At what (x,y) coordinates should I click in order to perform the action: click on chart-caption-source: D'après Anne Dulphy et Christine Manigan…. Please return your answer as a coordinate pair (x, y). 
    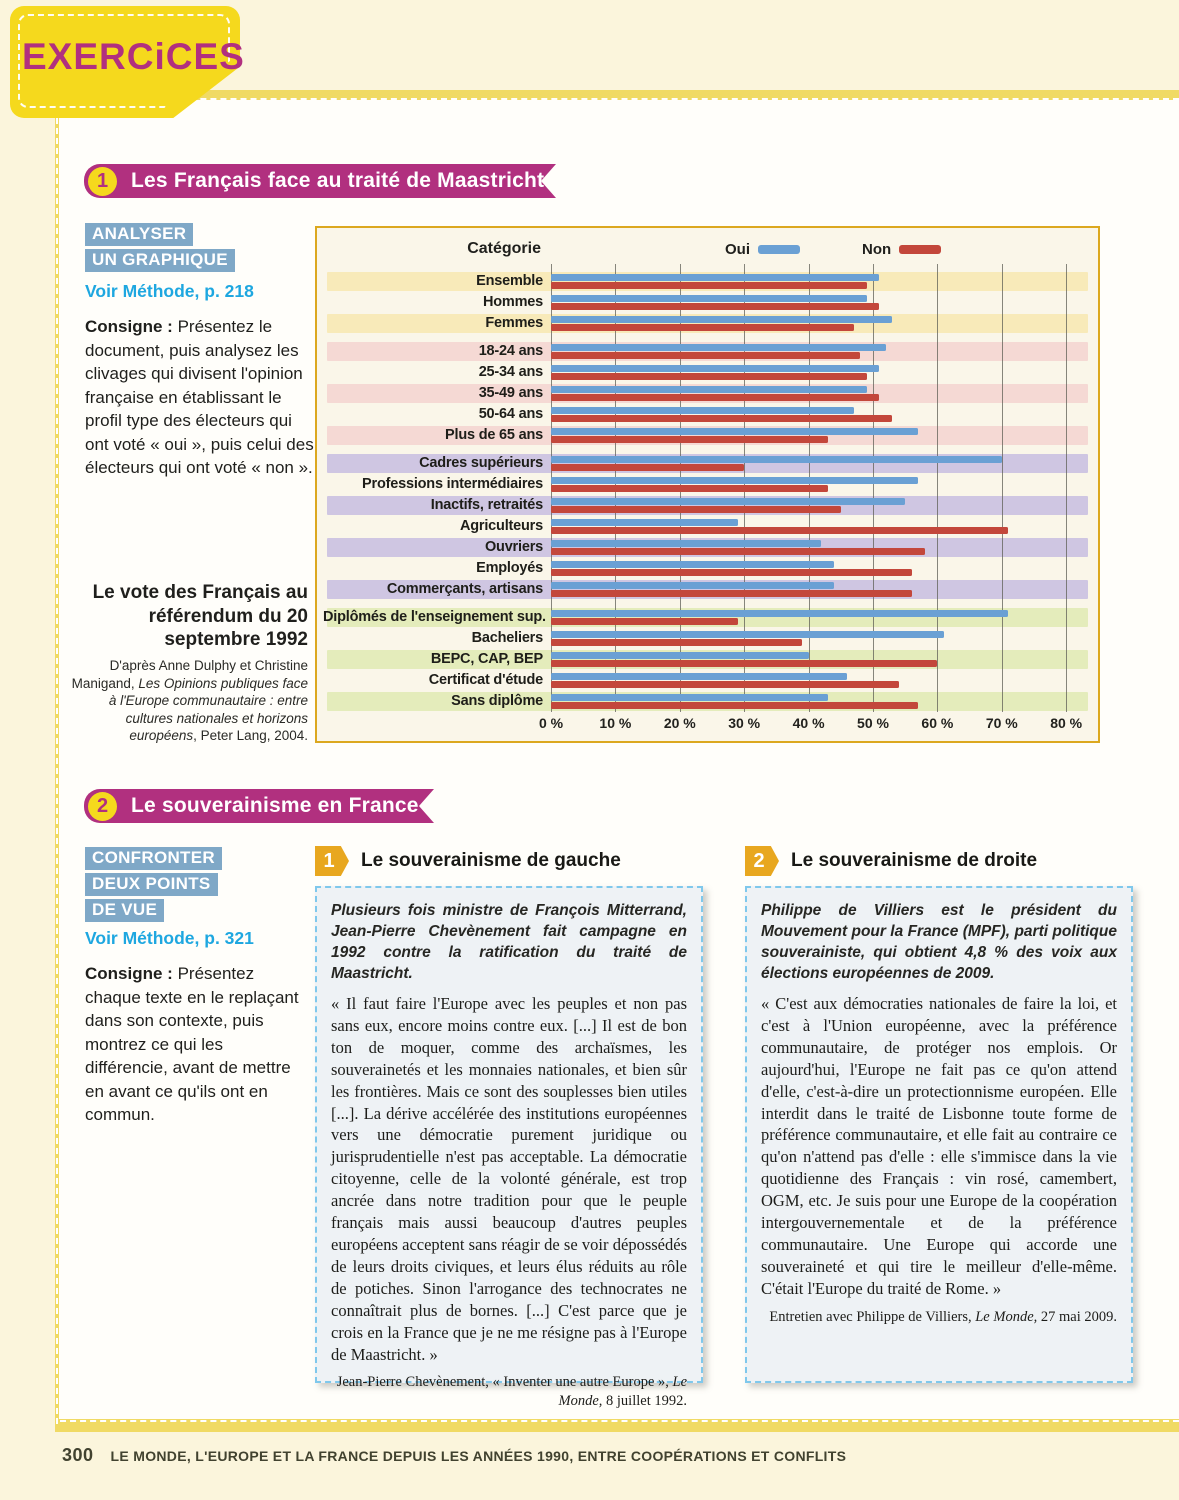
    Looking at the image, I should click on (187, 701).